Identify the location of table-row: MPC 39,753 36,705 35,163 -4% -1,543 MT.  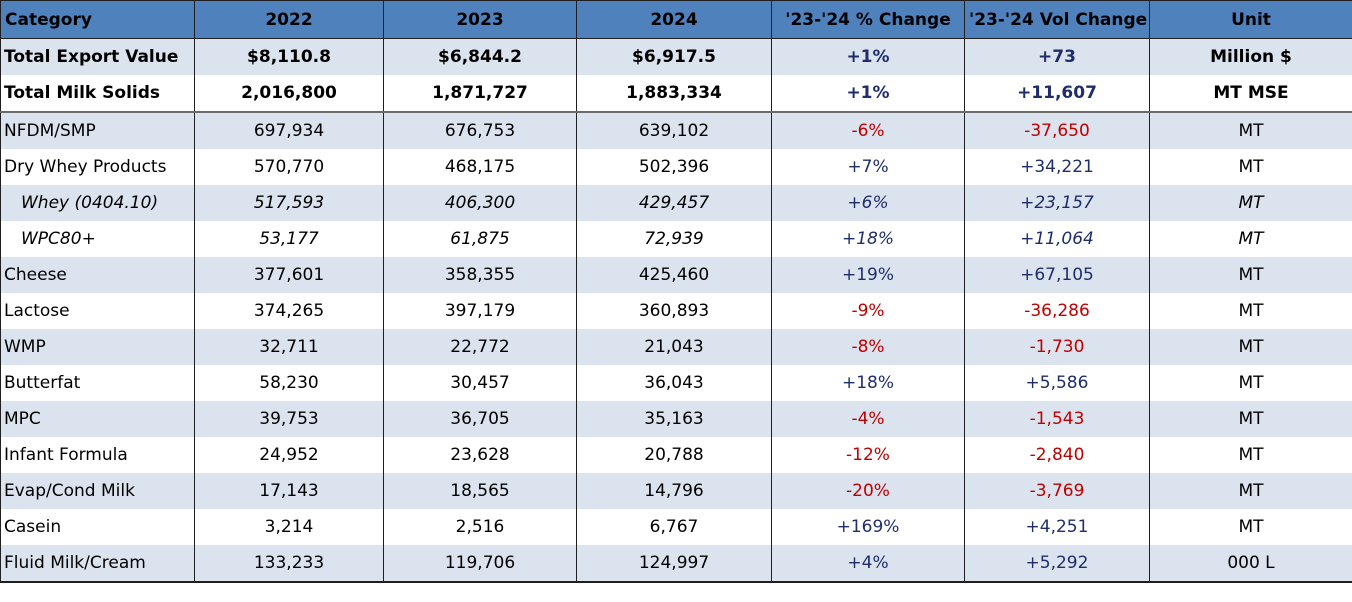
(676, 419).